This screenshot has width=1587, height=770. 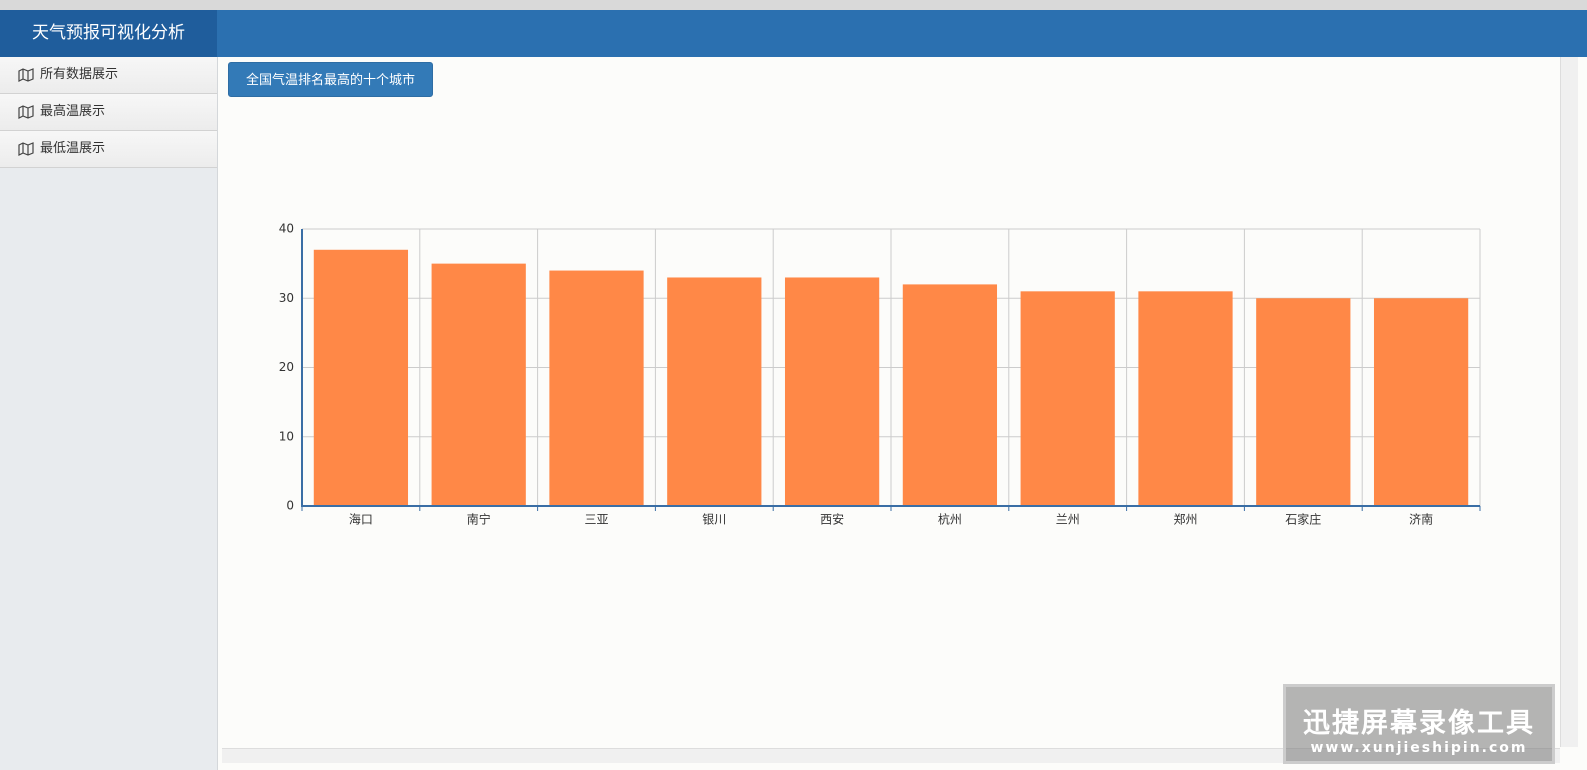 What do you see at coordinates (1421, 519) in the screenshot?
I see `x-tick-label: 济南` at bounding box center [1421, 519].